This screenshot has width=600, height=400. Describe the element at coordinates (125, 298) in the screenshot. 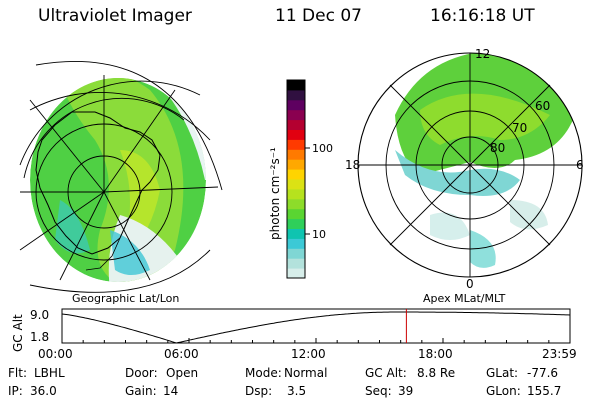

I see `left-panel-label: Geographic Lat/Lon` at that location.